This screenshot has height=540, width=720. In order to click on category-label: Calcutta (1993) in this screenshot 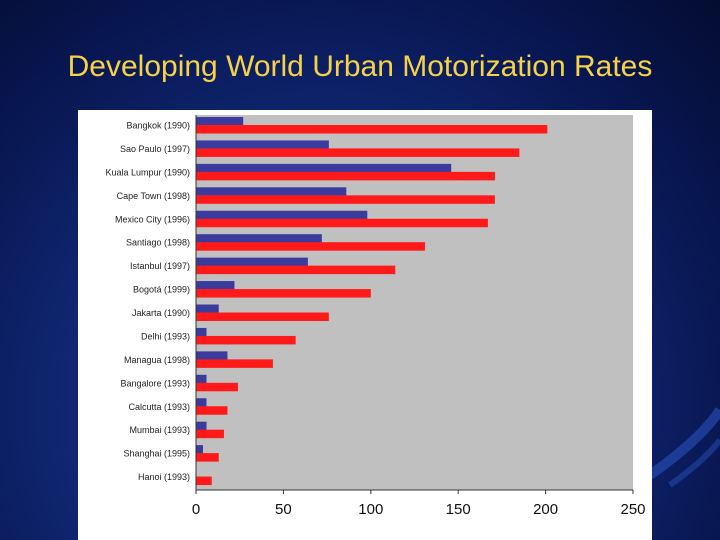, I will do `click(159, 407)`.